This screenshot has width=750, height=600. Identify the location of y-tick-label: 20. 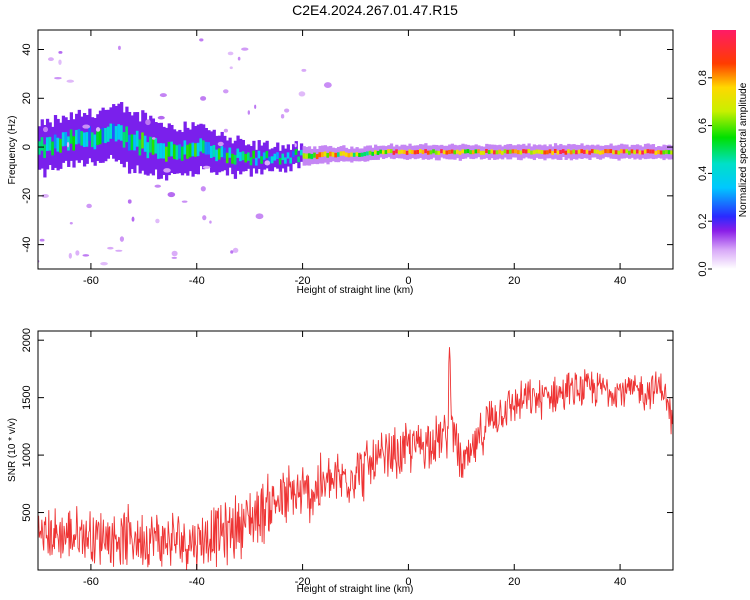
(27, 98).